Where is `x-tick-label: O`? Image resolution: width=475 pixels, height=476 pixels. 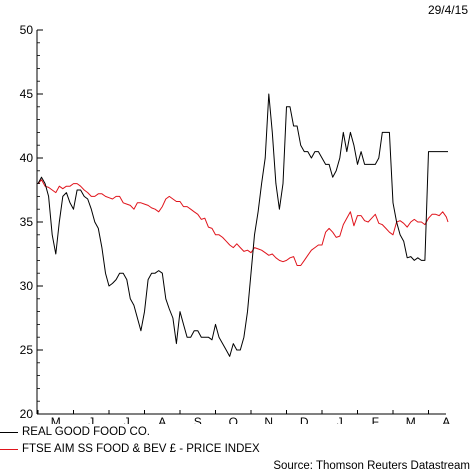
x-tick-label: O is located at coordinates (233, 419).